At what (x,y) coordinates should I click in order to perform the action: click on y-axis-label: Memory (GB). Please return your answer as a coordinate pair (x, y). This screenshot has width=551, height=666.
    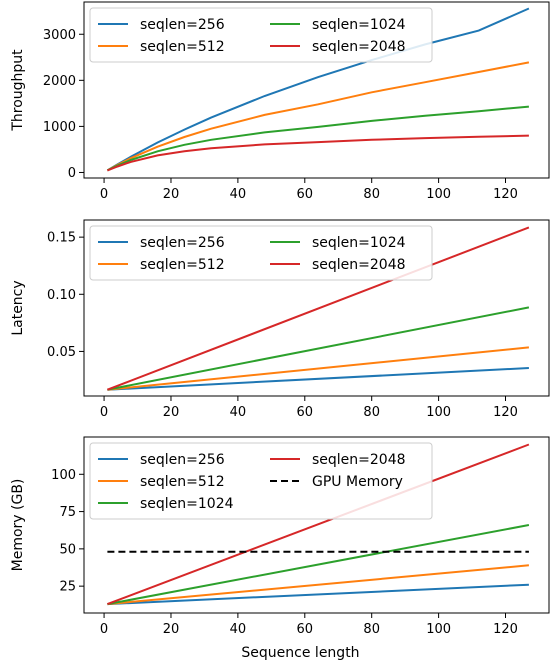
    Looking at the image, I should click on (18, 525).